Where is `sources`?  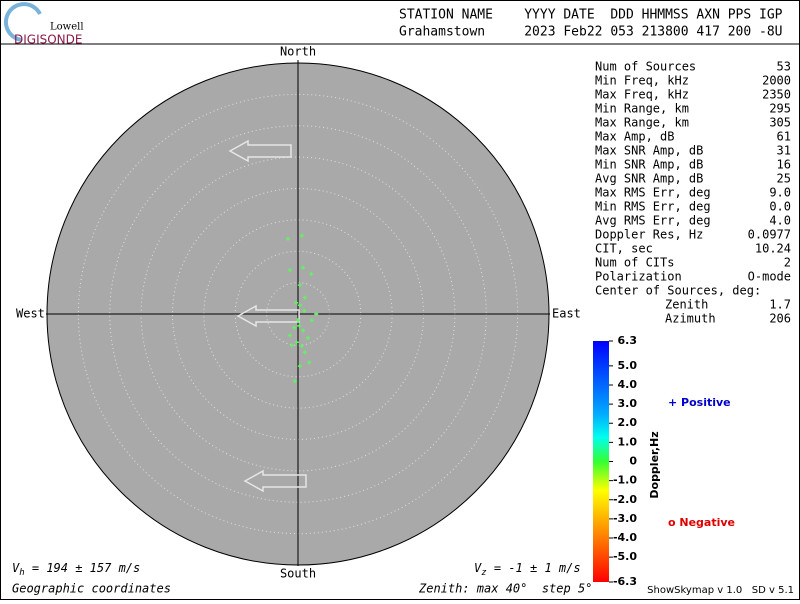 sources is located at coordinates (302, 308).